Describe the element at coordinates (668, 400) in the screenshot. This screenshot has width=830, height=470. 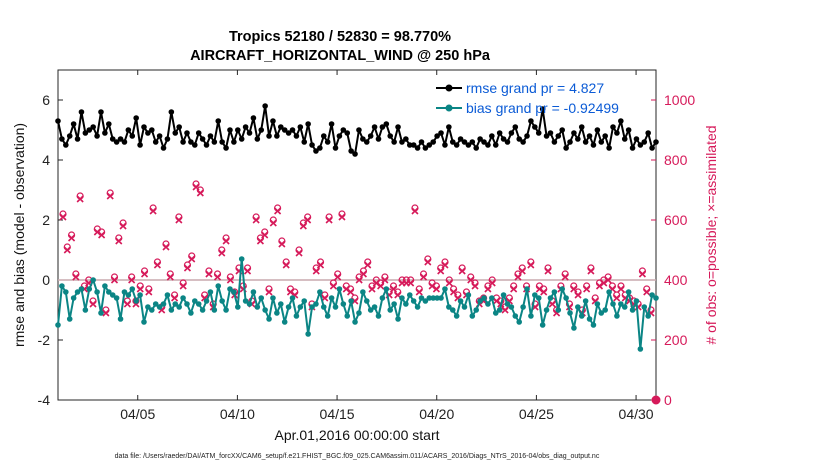
I see `y2-tick-label: 0` at that location.